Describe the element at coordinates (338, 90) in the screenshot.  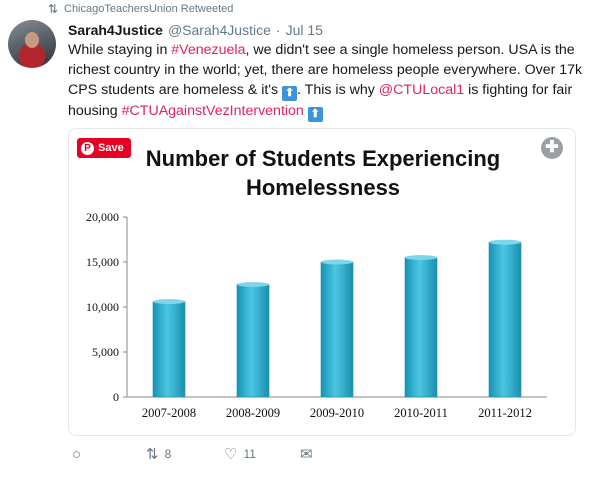
I see `tweet-text-part: . This is why` at that location.